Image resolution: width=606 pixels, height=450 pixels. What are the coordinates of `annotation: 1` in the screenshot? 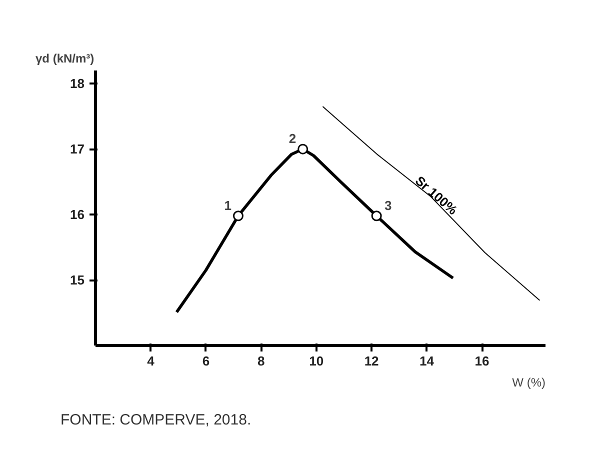 It's located at (228, 205).